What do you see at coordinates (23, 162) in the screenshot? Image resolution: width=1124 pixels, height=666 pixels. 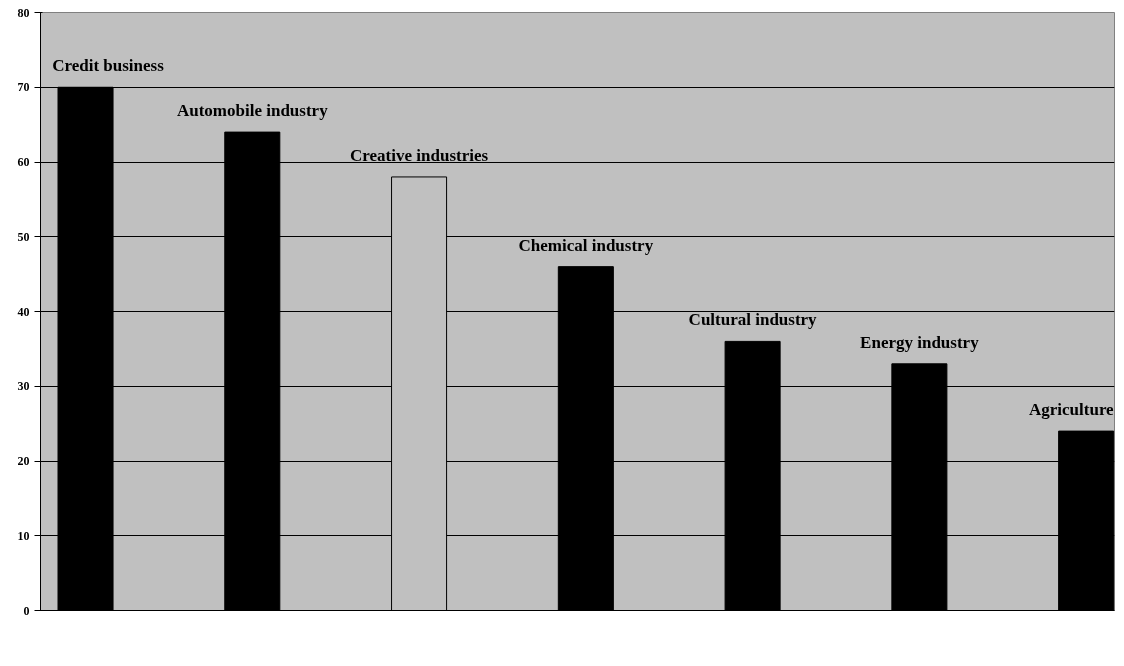 I see `y-tick-label: 60` at bounding box center [23, 162].